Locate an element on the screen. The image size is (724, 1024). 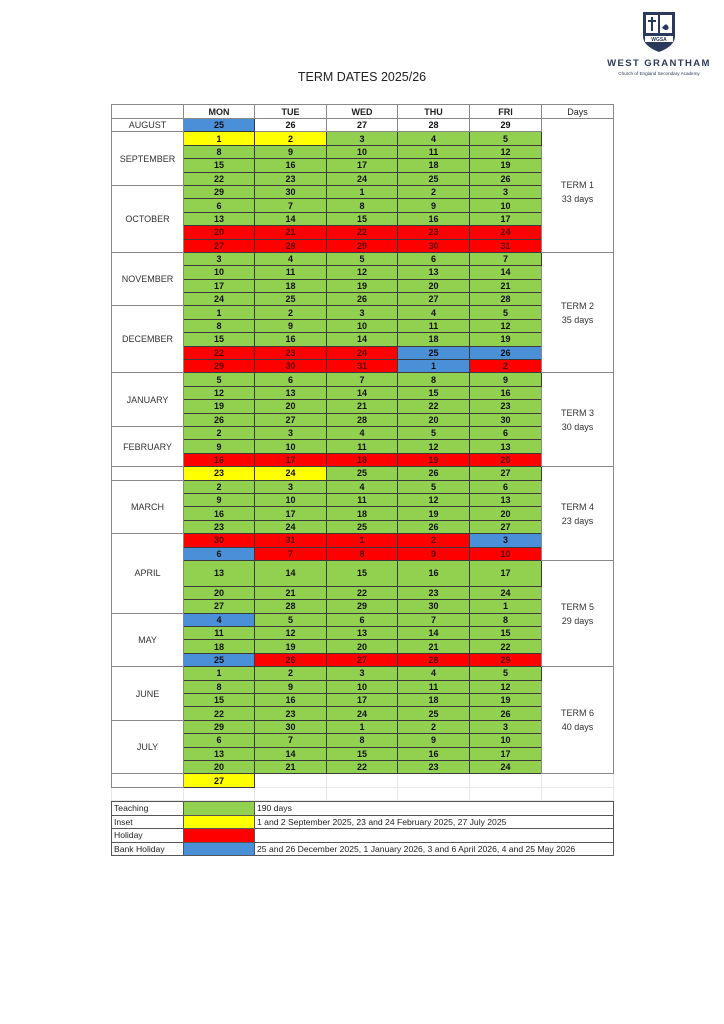
day-cell-fri: 3 is located at coordinates (505, 540).